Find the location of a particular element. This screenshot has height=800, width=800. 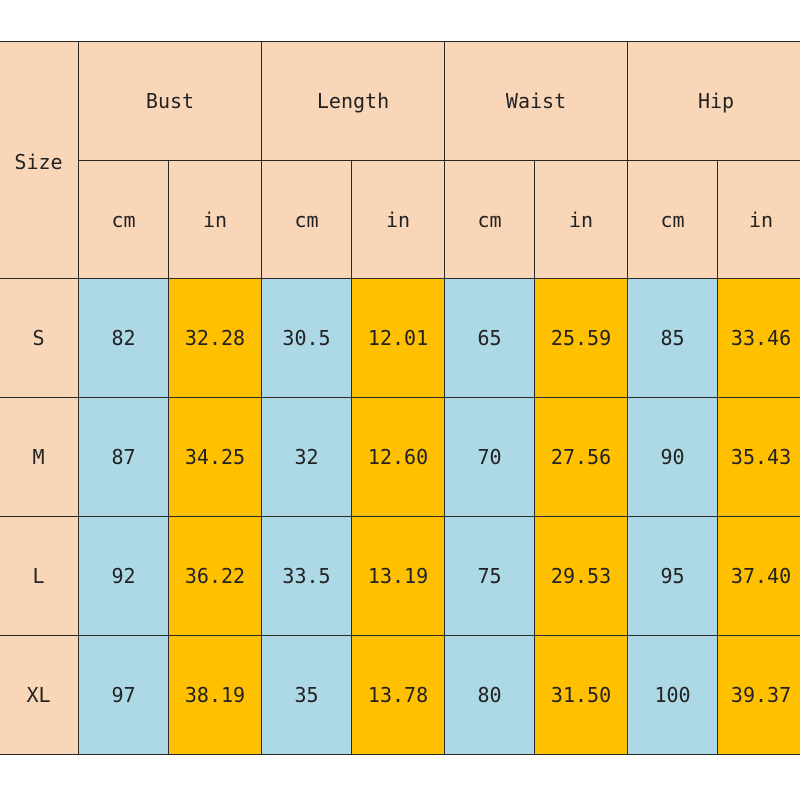

waist-cm-cell: 65 is located at coordinates (490, 338).